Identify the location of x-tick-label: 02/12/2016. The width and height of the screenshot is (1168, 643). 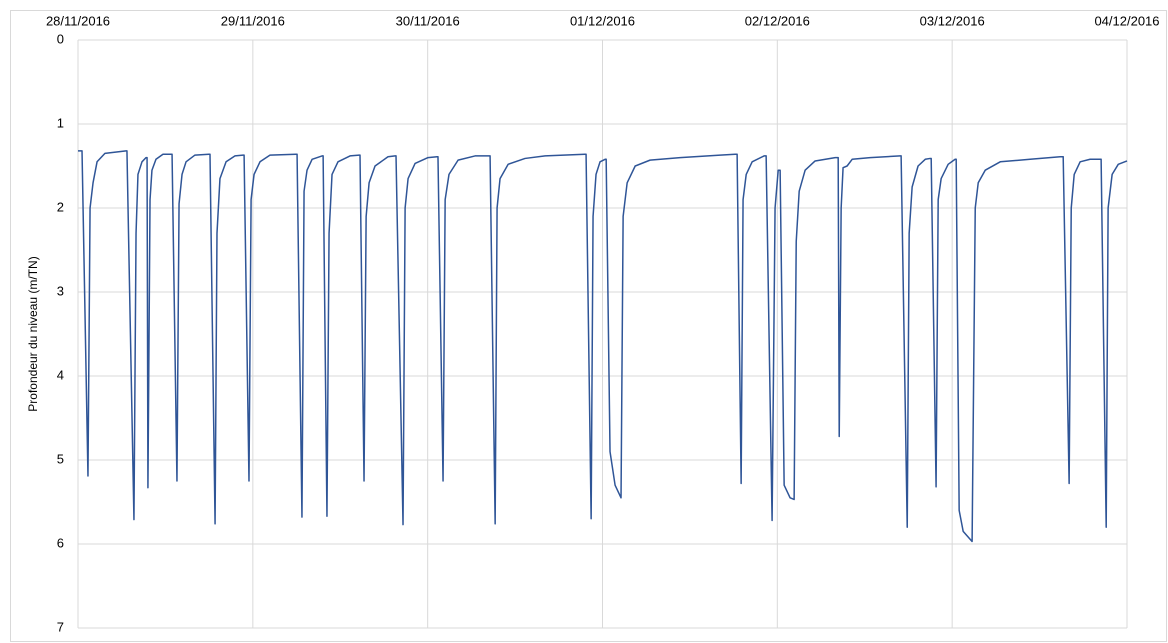
(777, 20).